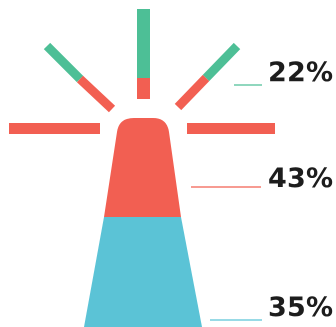 This screenshot has width=336, height=327. I want to click on ray-vertical-inner, so click(143, 88).